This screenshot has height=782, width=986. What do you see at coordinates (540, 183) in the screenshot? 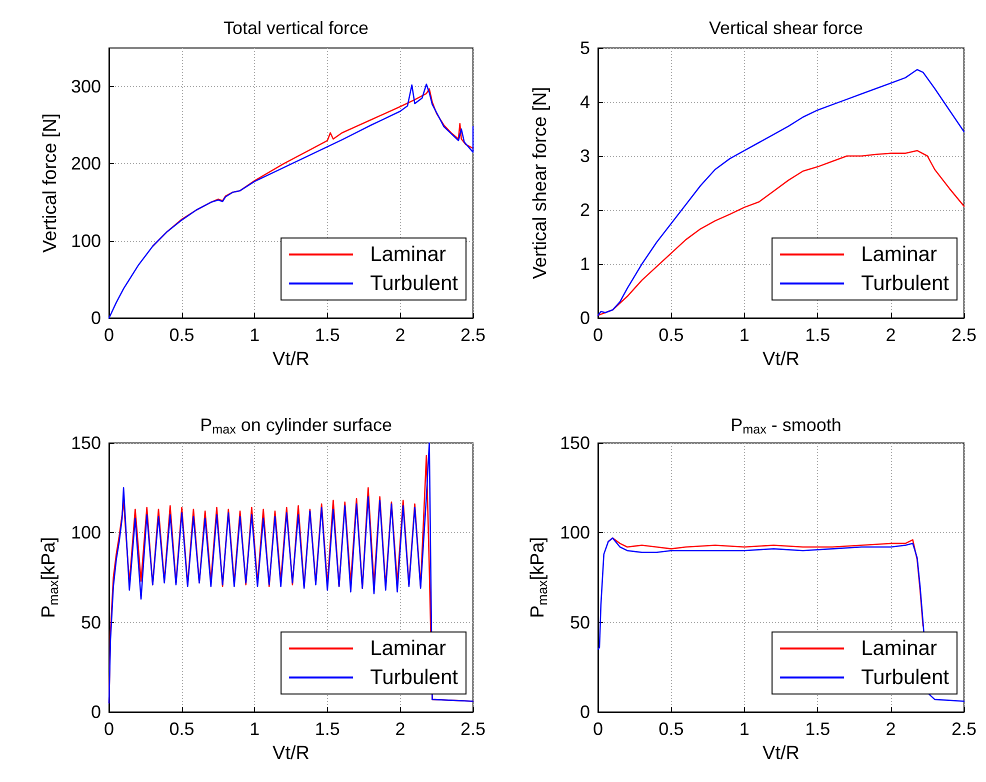
I see `y-axis-title: Vertical shear force [N]` at bounding box center [540, 183].